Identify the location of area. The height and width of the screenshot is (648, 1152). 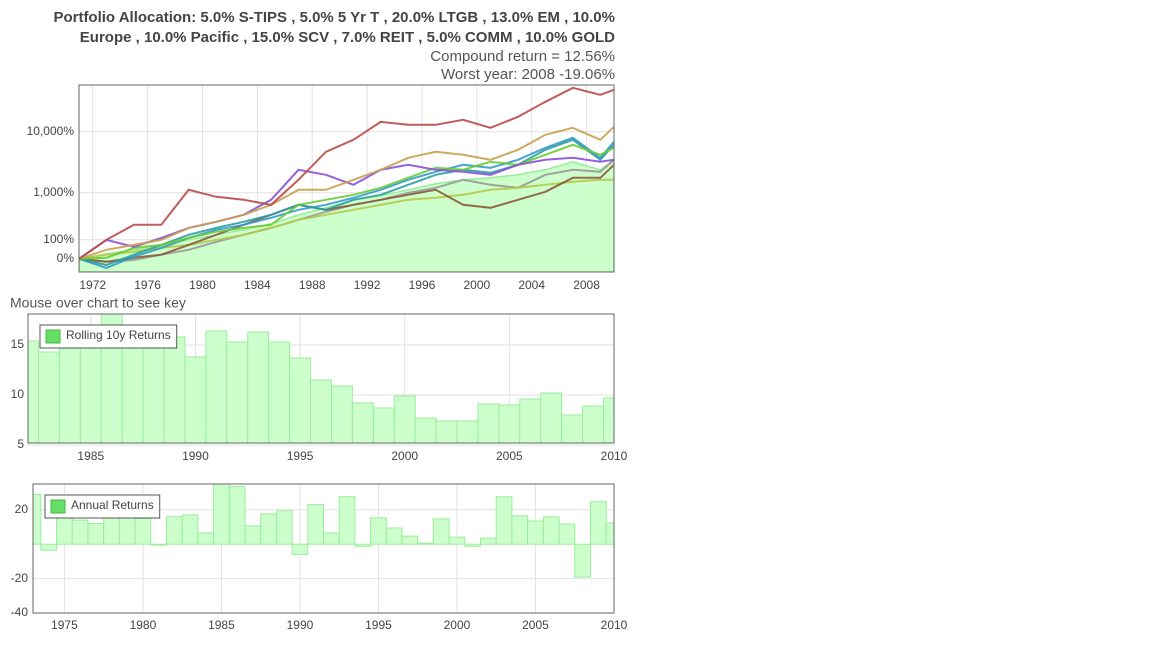
(346, 215).